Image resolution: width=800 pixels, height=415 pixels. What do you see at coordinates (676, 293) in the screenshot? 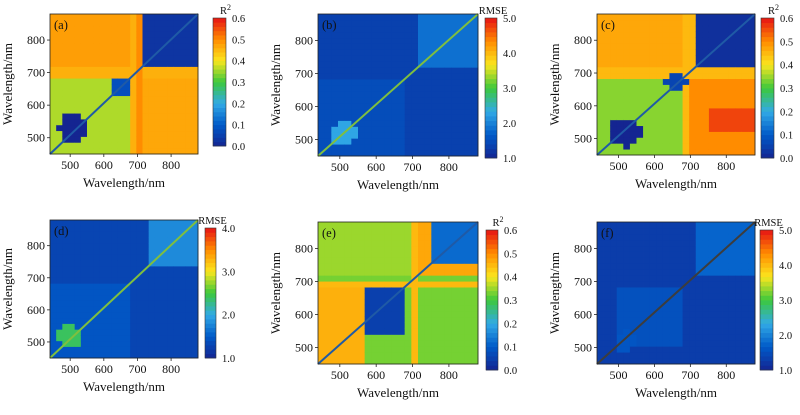
I see `diagonal-line` at bounding box center [676, 293].